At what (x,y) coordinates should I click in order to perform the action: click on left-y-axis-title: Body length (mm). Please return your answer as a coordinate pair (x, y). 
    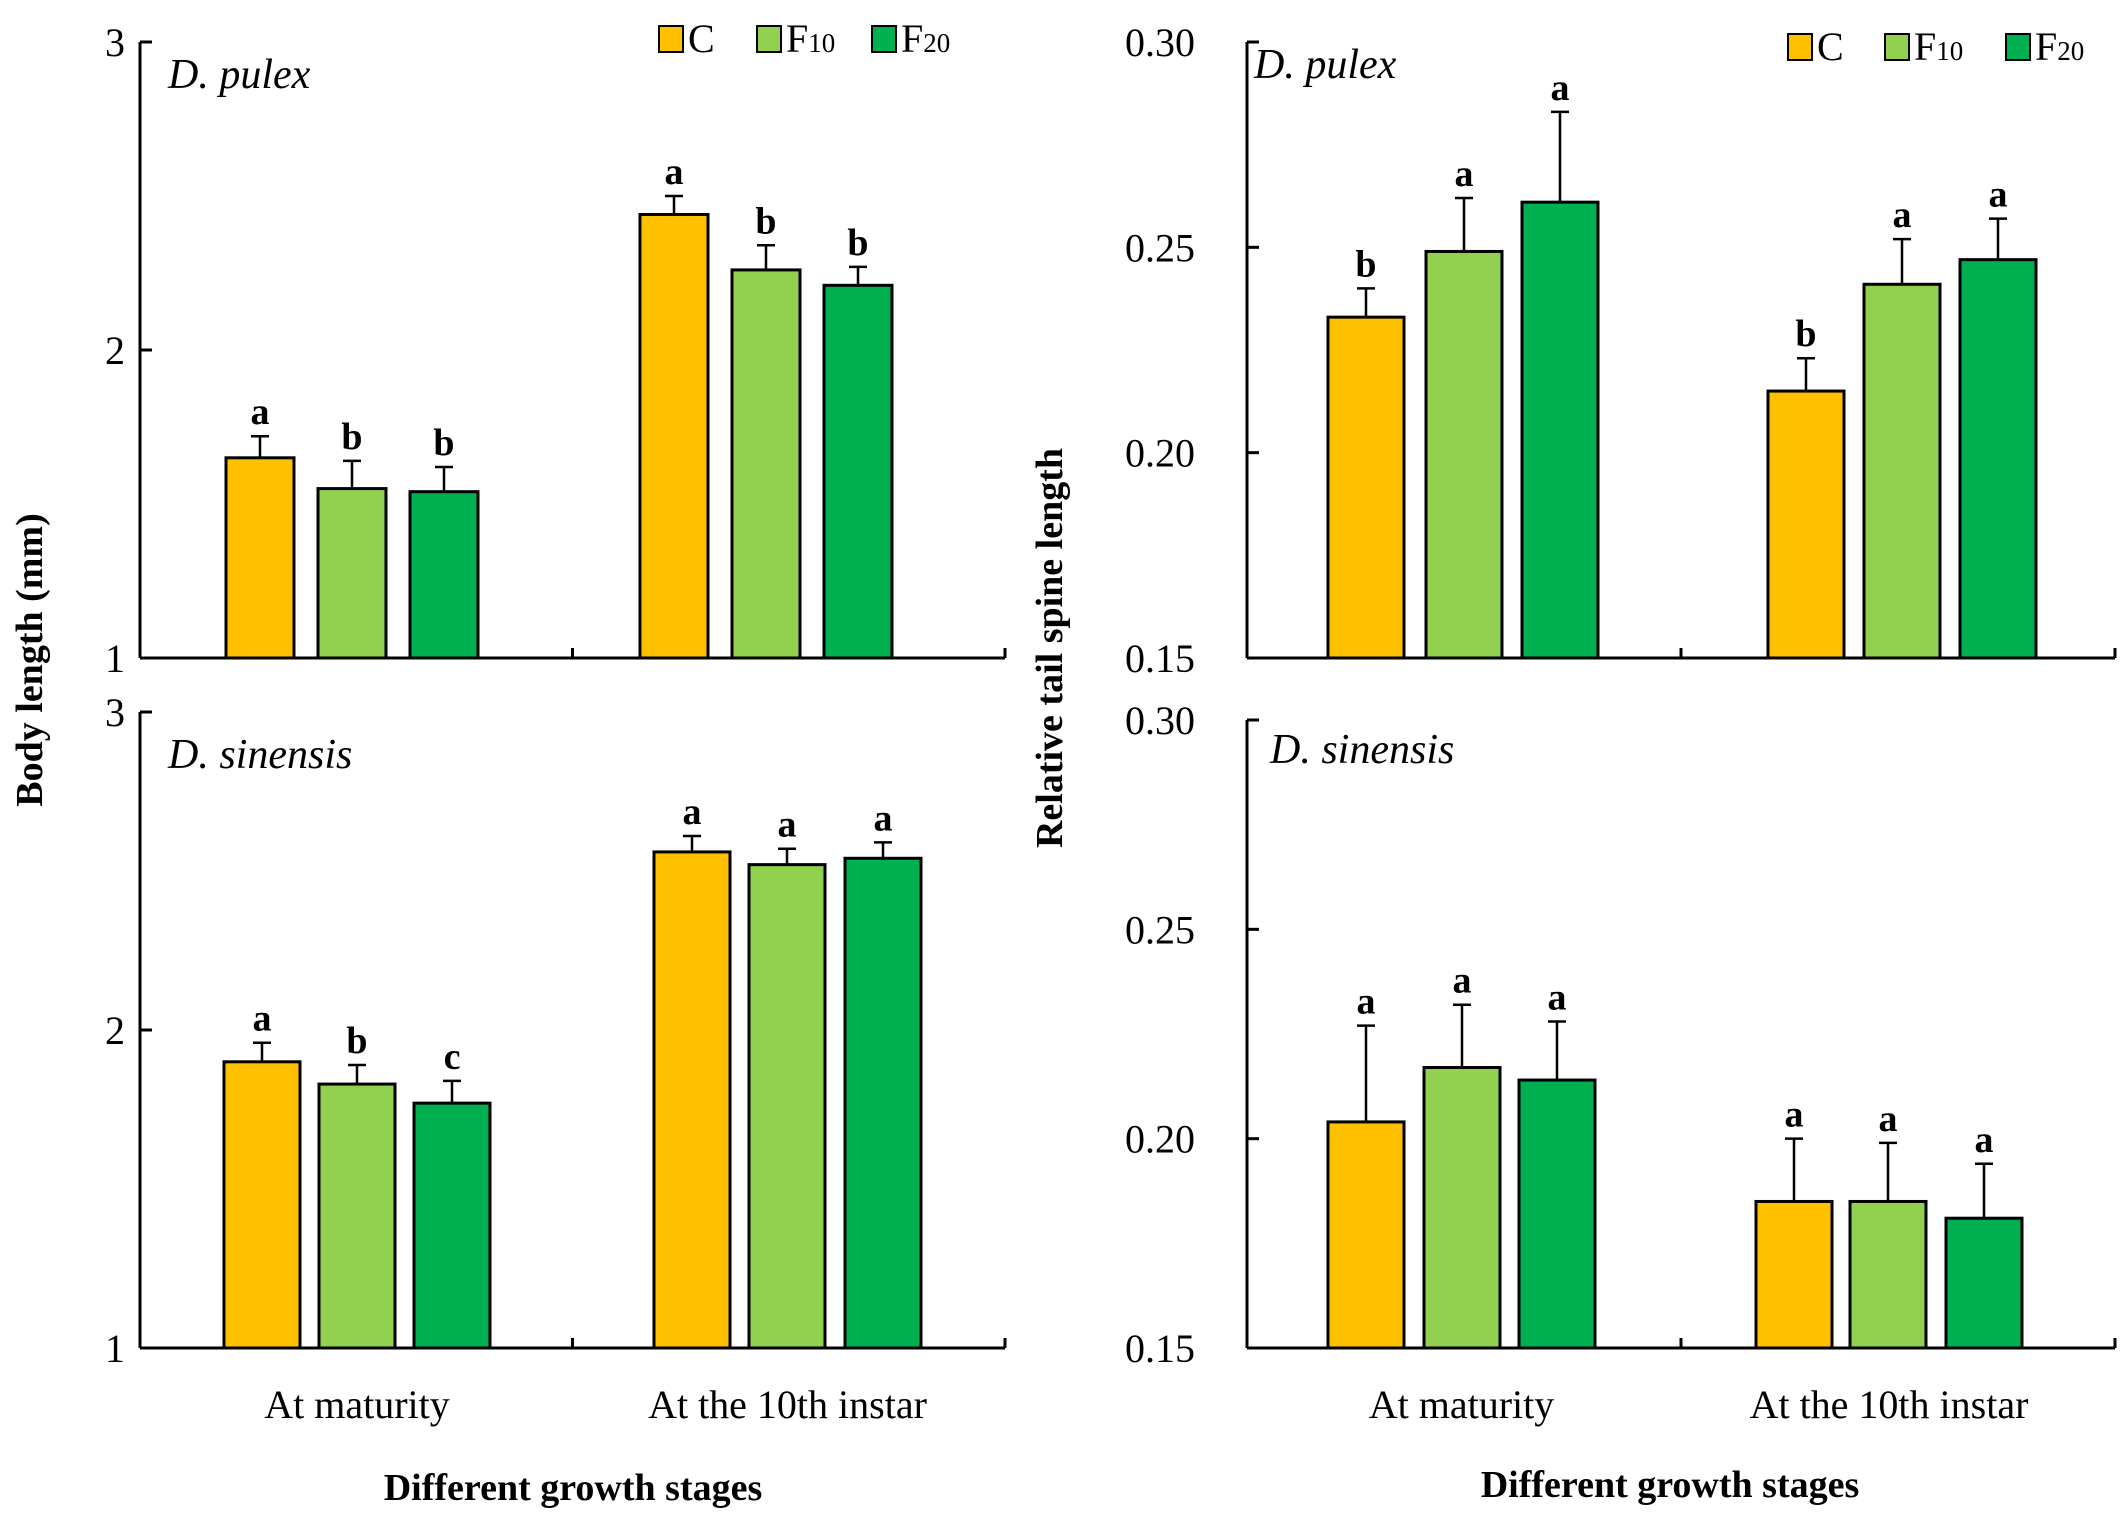
    Looking at the image, I should click on (30, 659).